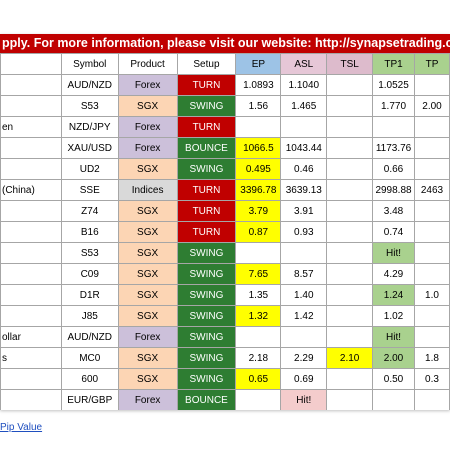 The image size is (450, 450). Describe the element at coordinates (89, 190) in the screenshot. I see `cell-symbol: SSE` at that location.